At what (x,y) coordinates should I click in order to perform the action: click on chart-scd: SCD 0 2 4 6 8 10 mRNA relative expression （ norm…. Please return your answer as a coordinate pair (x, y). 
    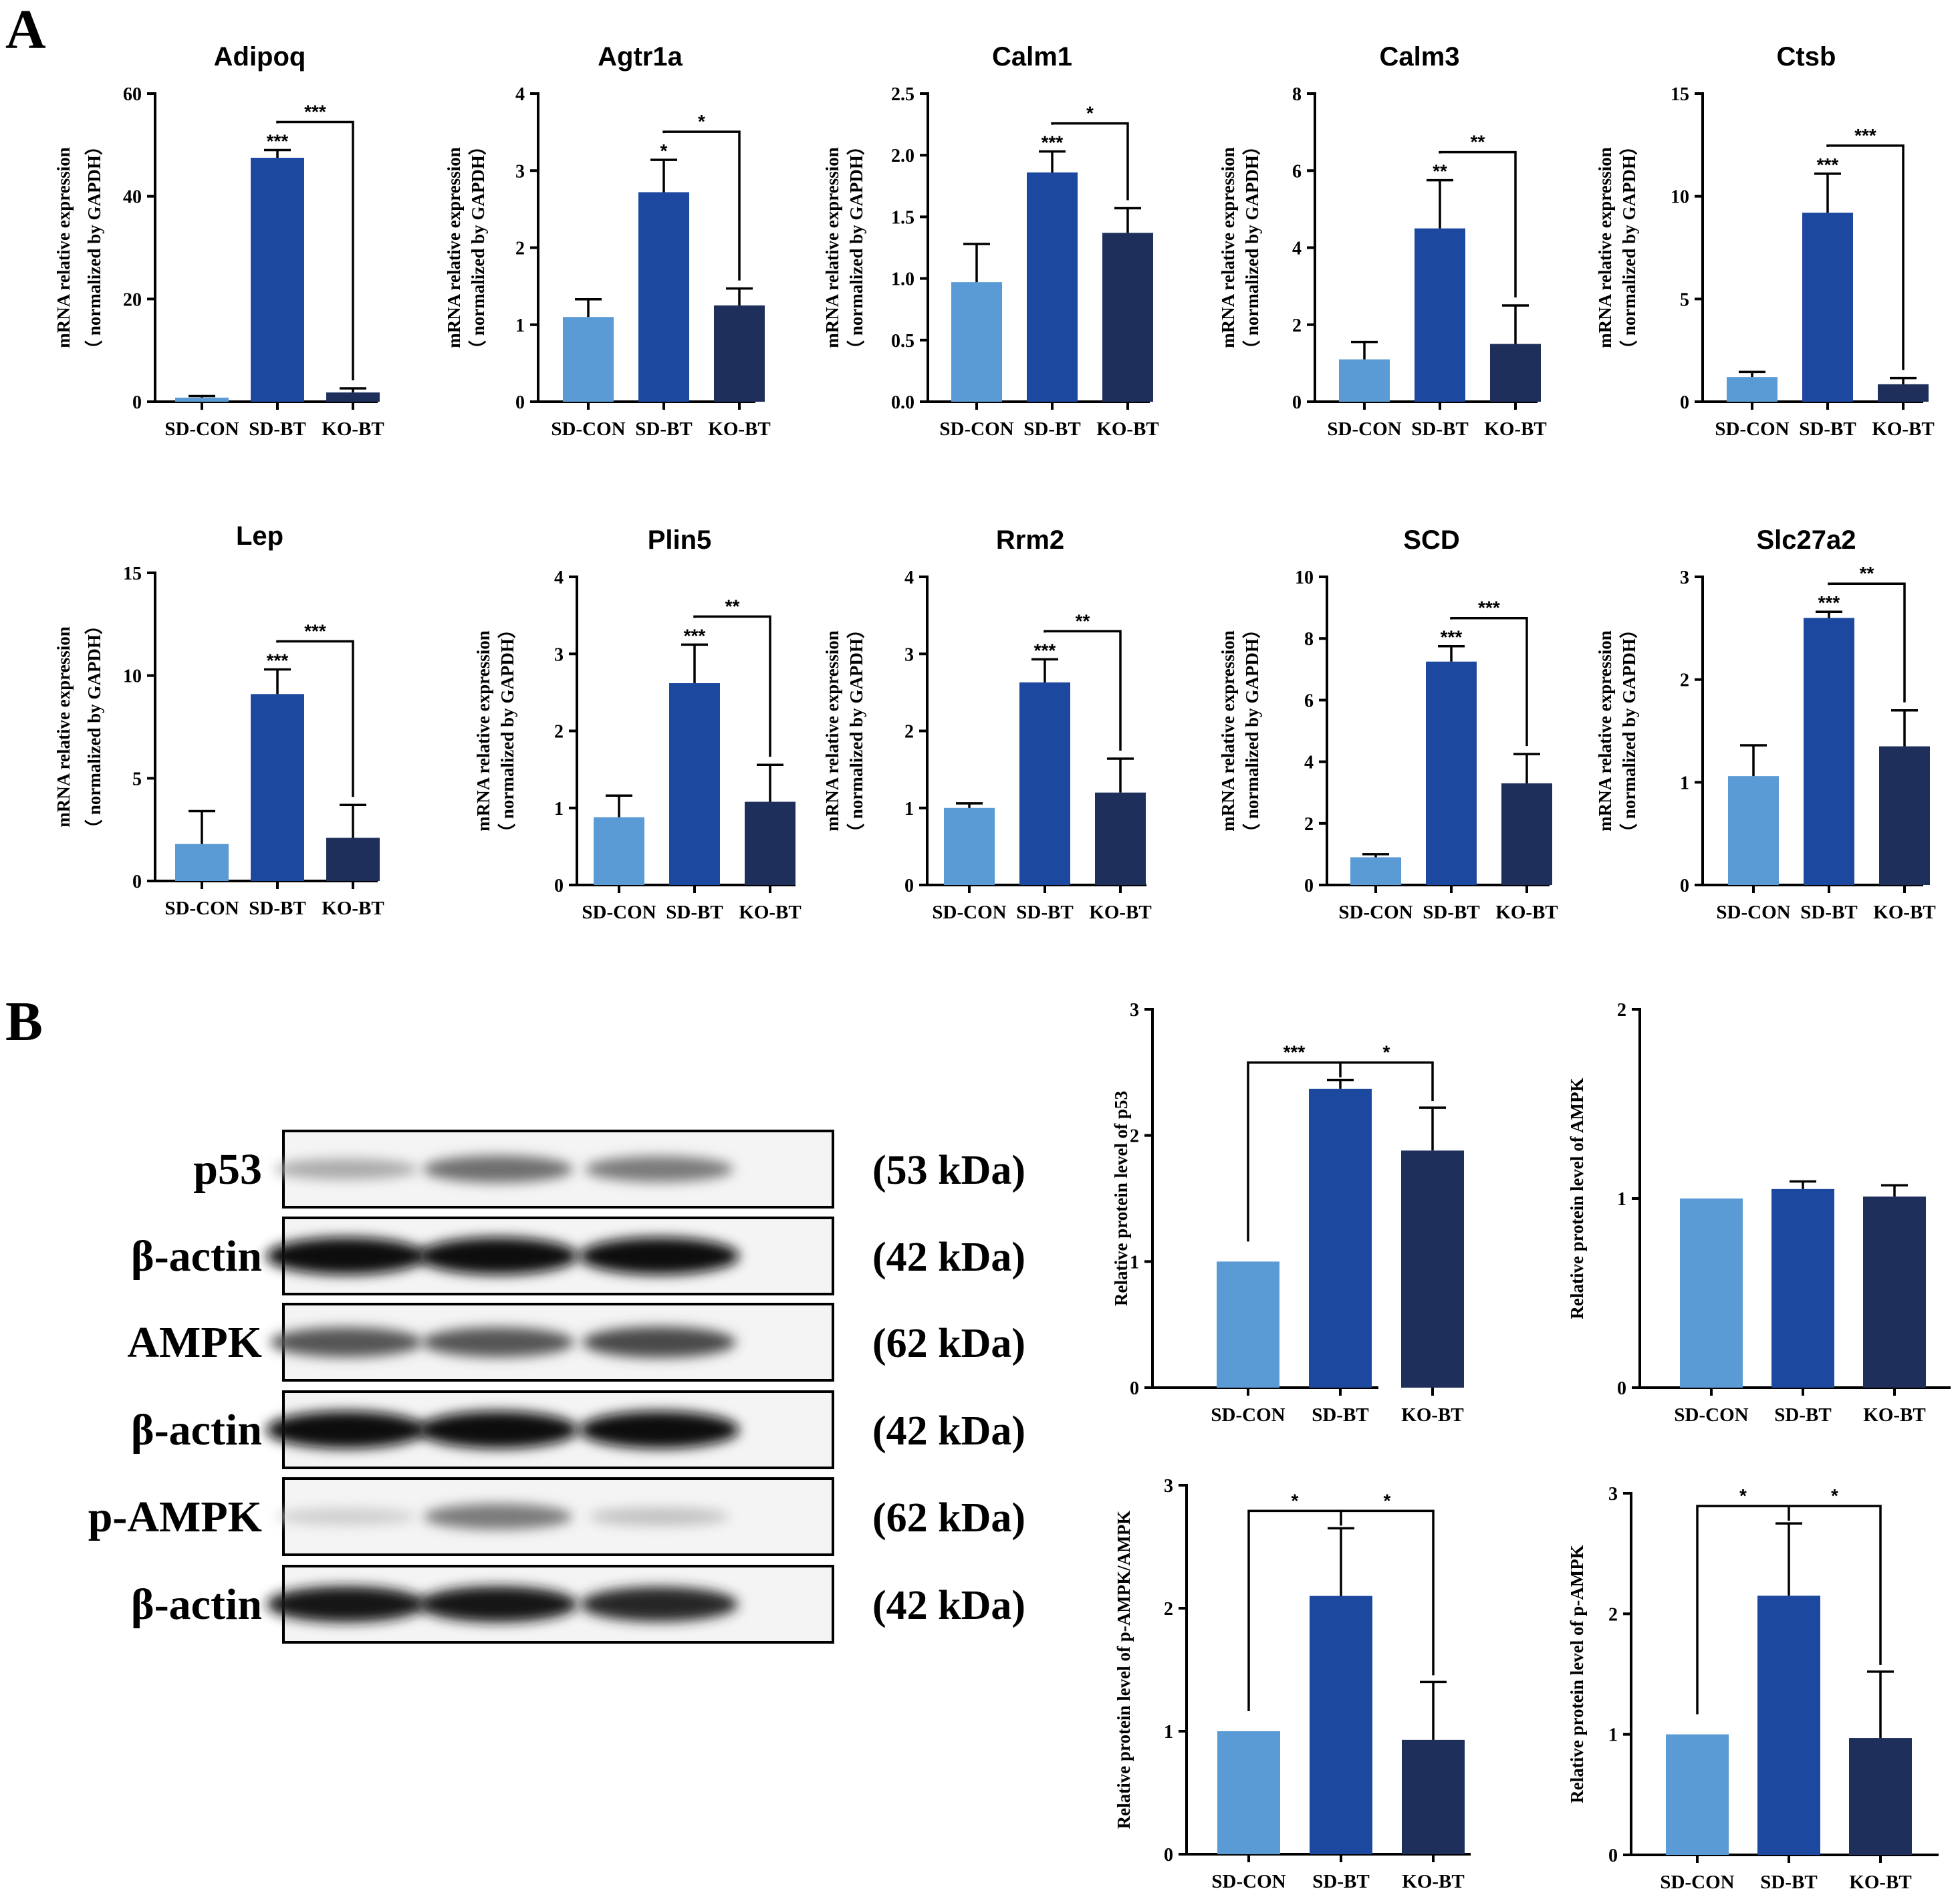
    Looking at the image, I should click on (1388, 724).